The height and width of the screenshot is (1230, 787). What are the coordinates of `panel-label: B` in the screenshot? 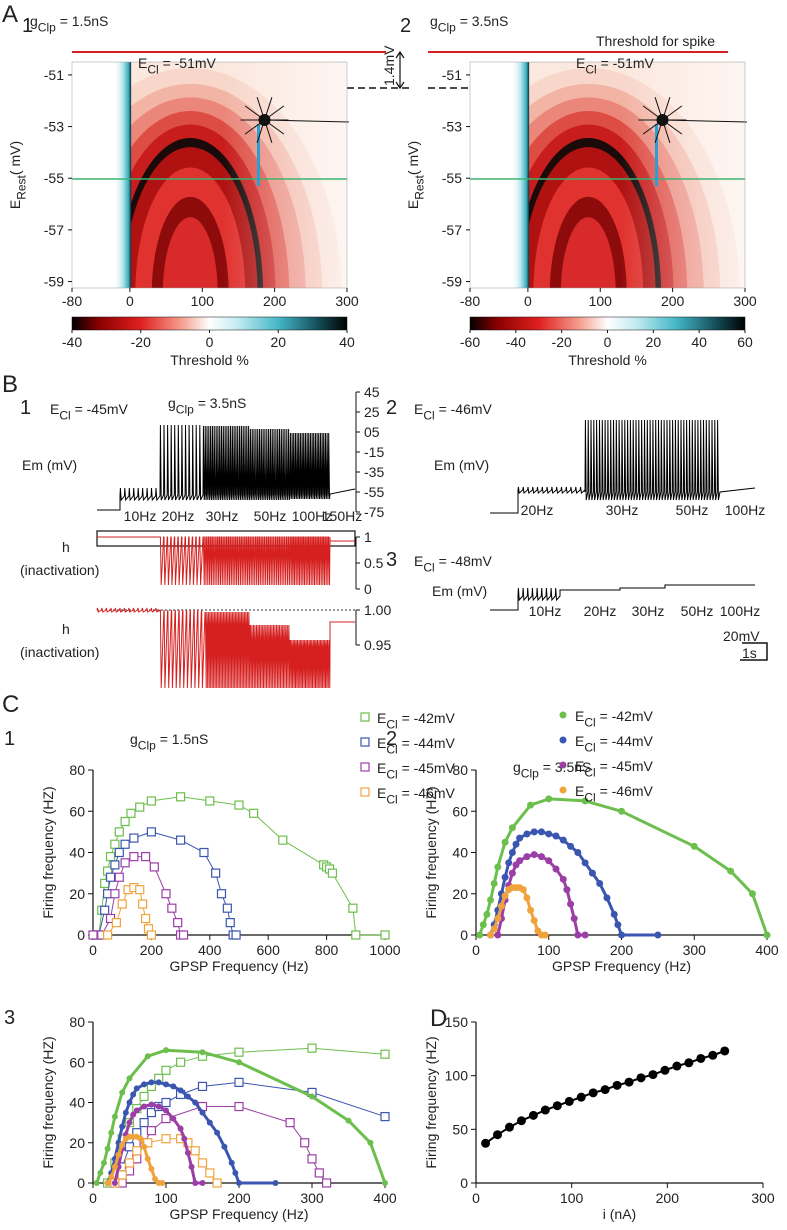 It's located at (10, 384).